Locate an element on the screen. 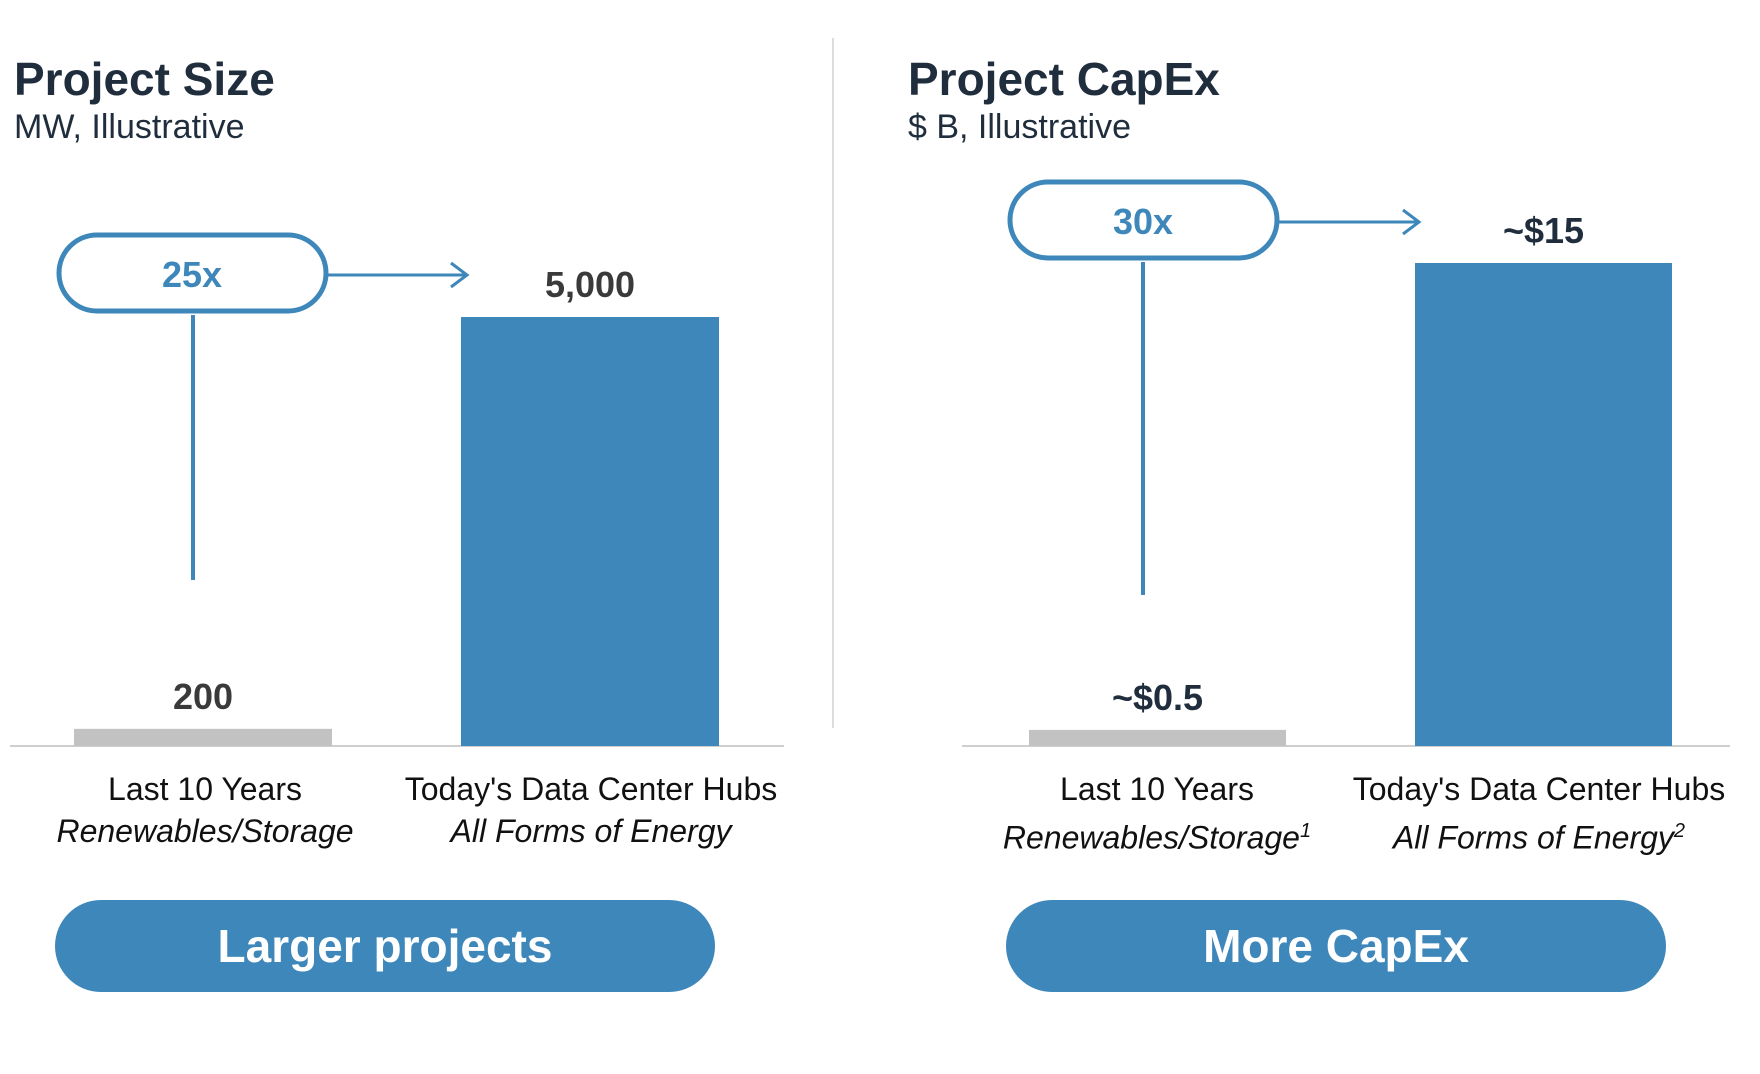  category-sublabel: Renewables/Storage1 is located at coordinates (1157, 837).